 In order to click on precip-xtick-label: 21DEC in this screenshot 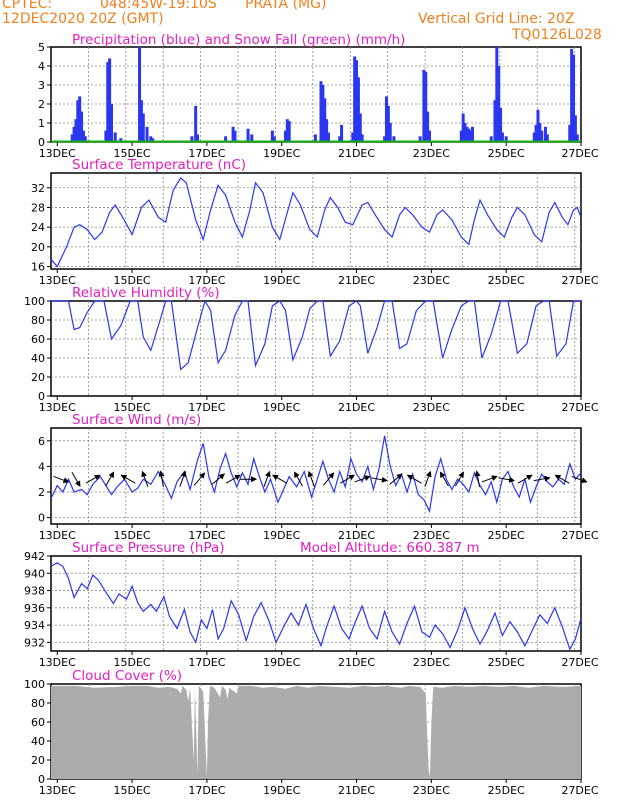, I will do `click(356, 153)`.